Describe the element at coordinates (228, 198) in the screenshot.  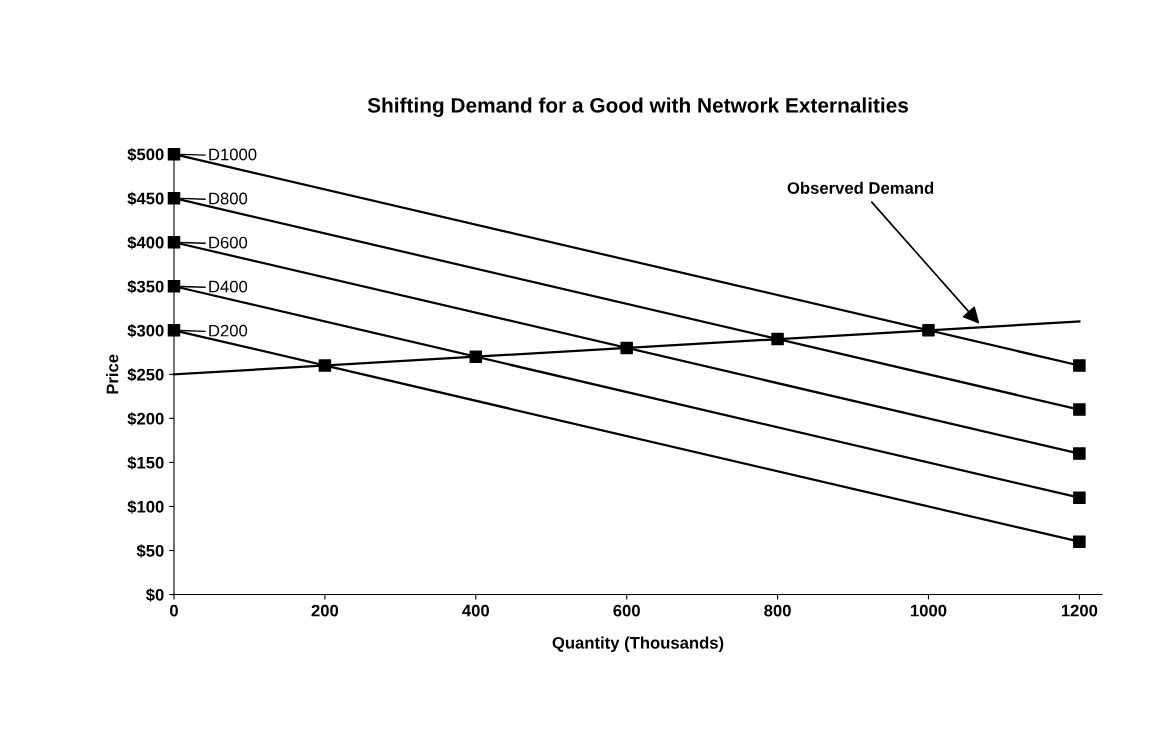
I see `legend-label: D800` at that location.